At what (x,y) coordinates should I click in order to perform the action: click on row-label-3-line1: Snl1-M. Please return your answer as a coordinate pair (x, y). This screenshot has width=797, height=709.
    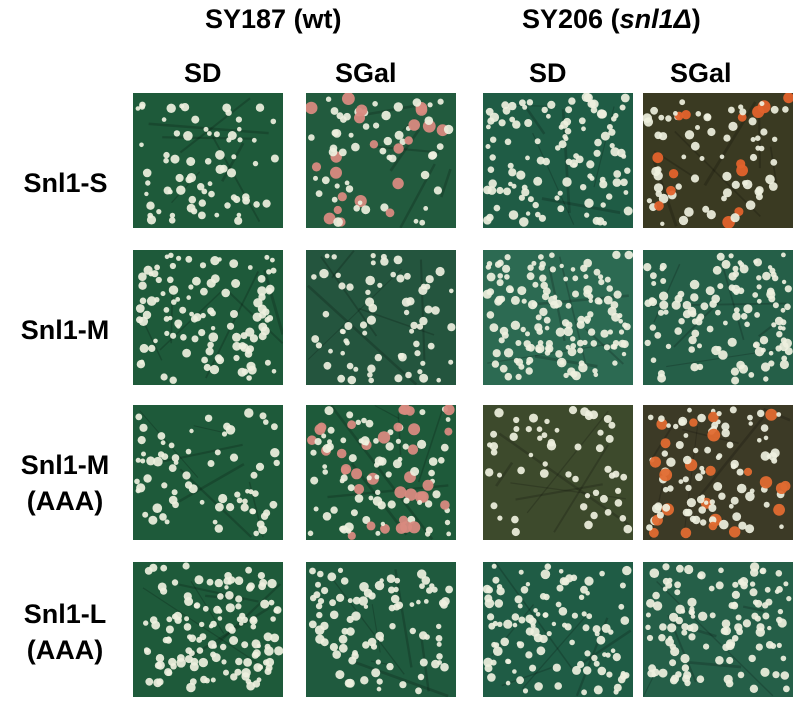
    Looking at the image, I should click on (65, 465).